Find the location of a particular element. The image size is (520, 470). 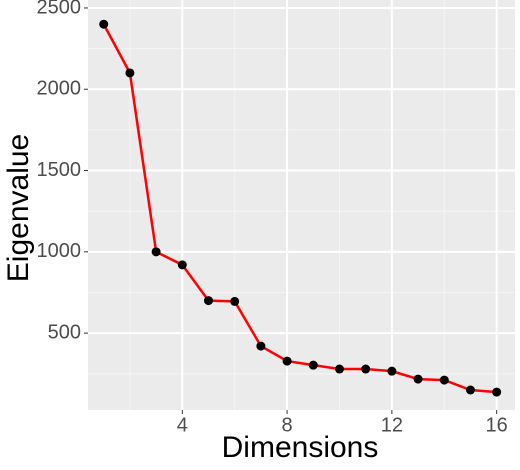

y-tick-label: 2500 is located at coordinates (59, 9).